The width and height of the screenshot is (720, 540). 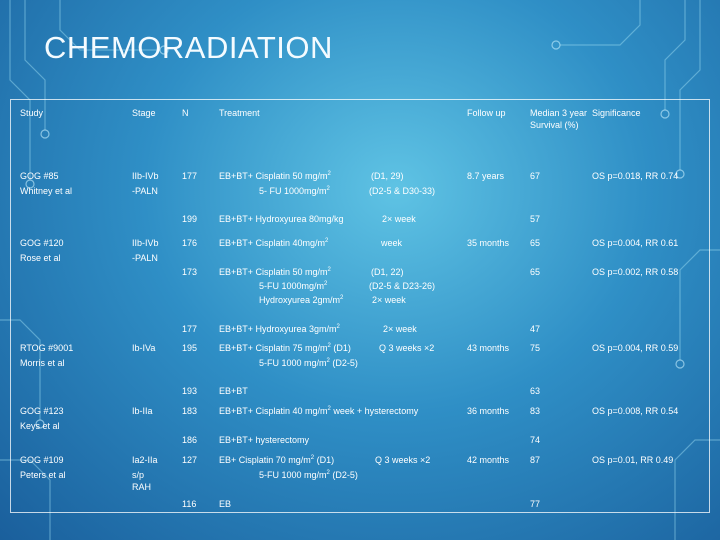 What do you see at coordinates (407, 348) in the screenshot?
I see `schedule-text: Q 3 weeks ×2` at bounding box center [407, 348].